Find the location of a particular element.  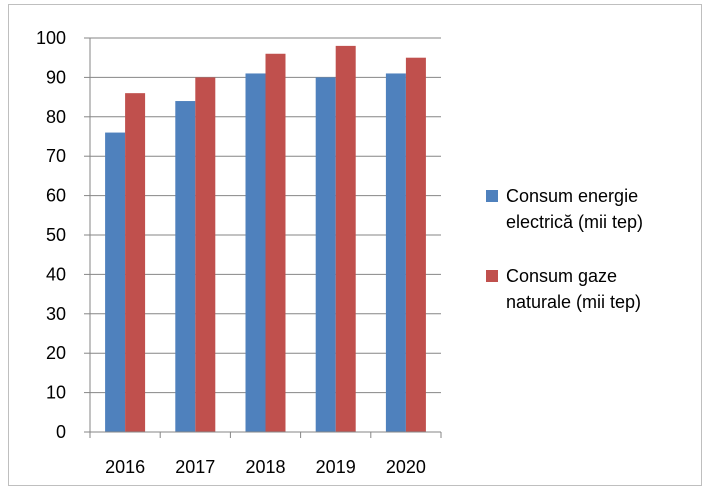

y-tick-label: 90 is located at coordinates (56, 77).